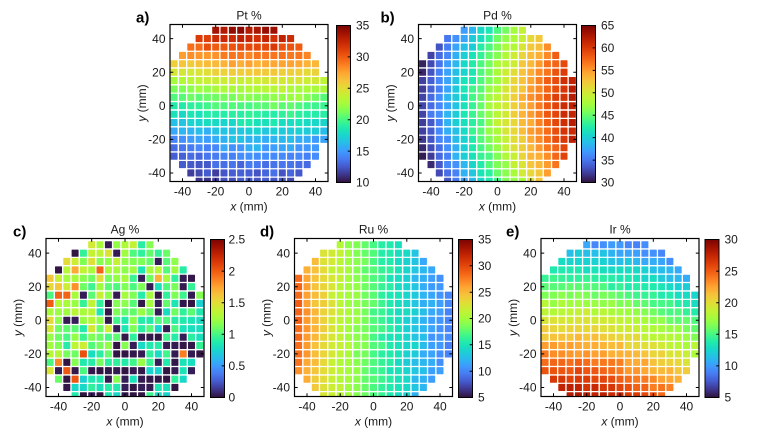 The width and height of the screenshot is (760, 440). What do you see at coordinates (125, 230) in the screenshot?
I see `svg-text: Ag %` at bounding box center [125, 230].